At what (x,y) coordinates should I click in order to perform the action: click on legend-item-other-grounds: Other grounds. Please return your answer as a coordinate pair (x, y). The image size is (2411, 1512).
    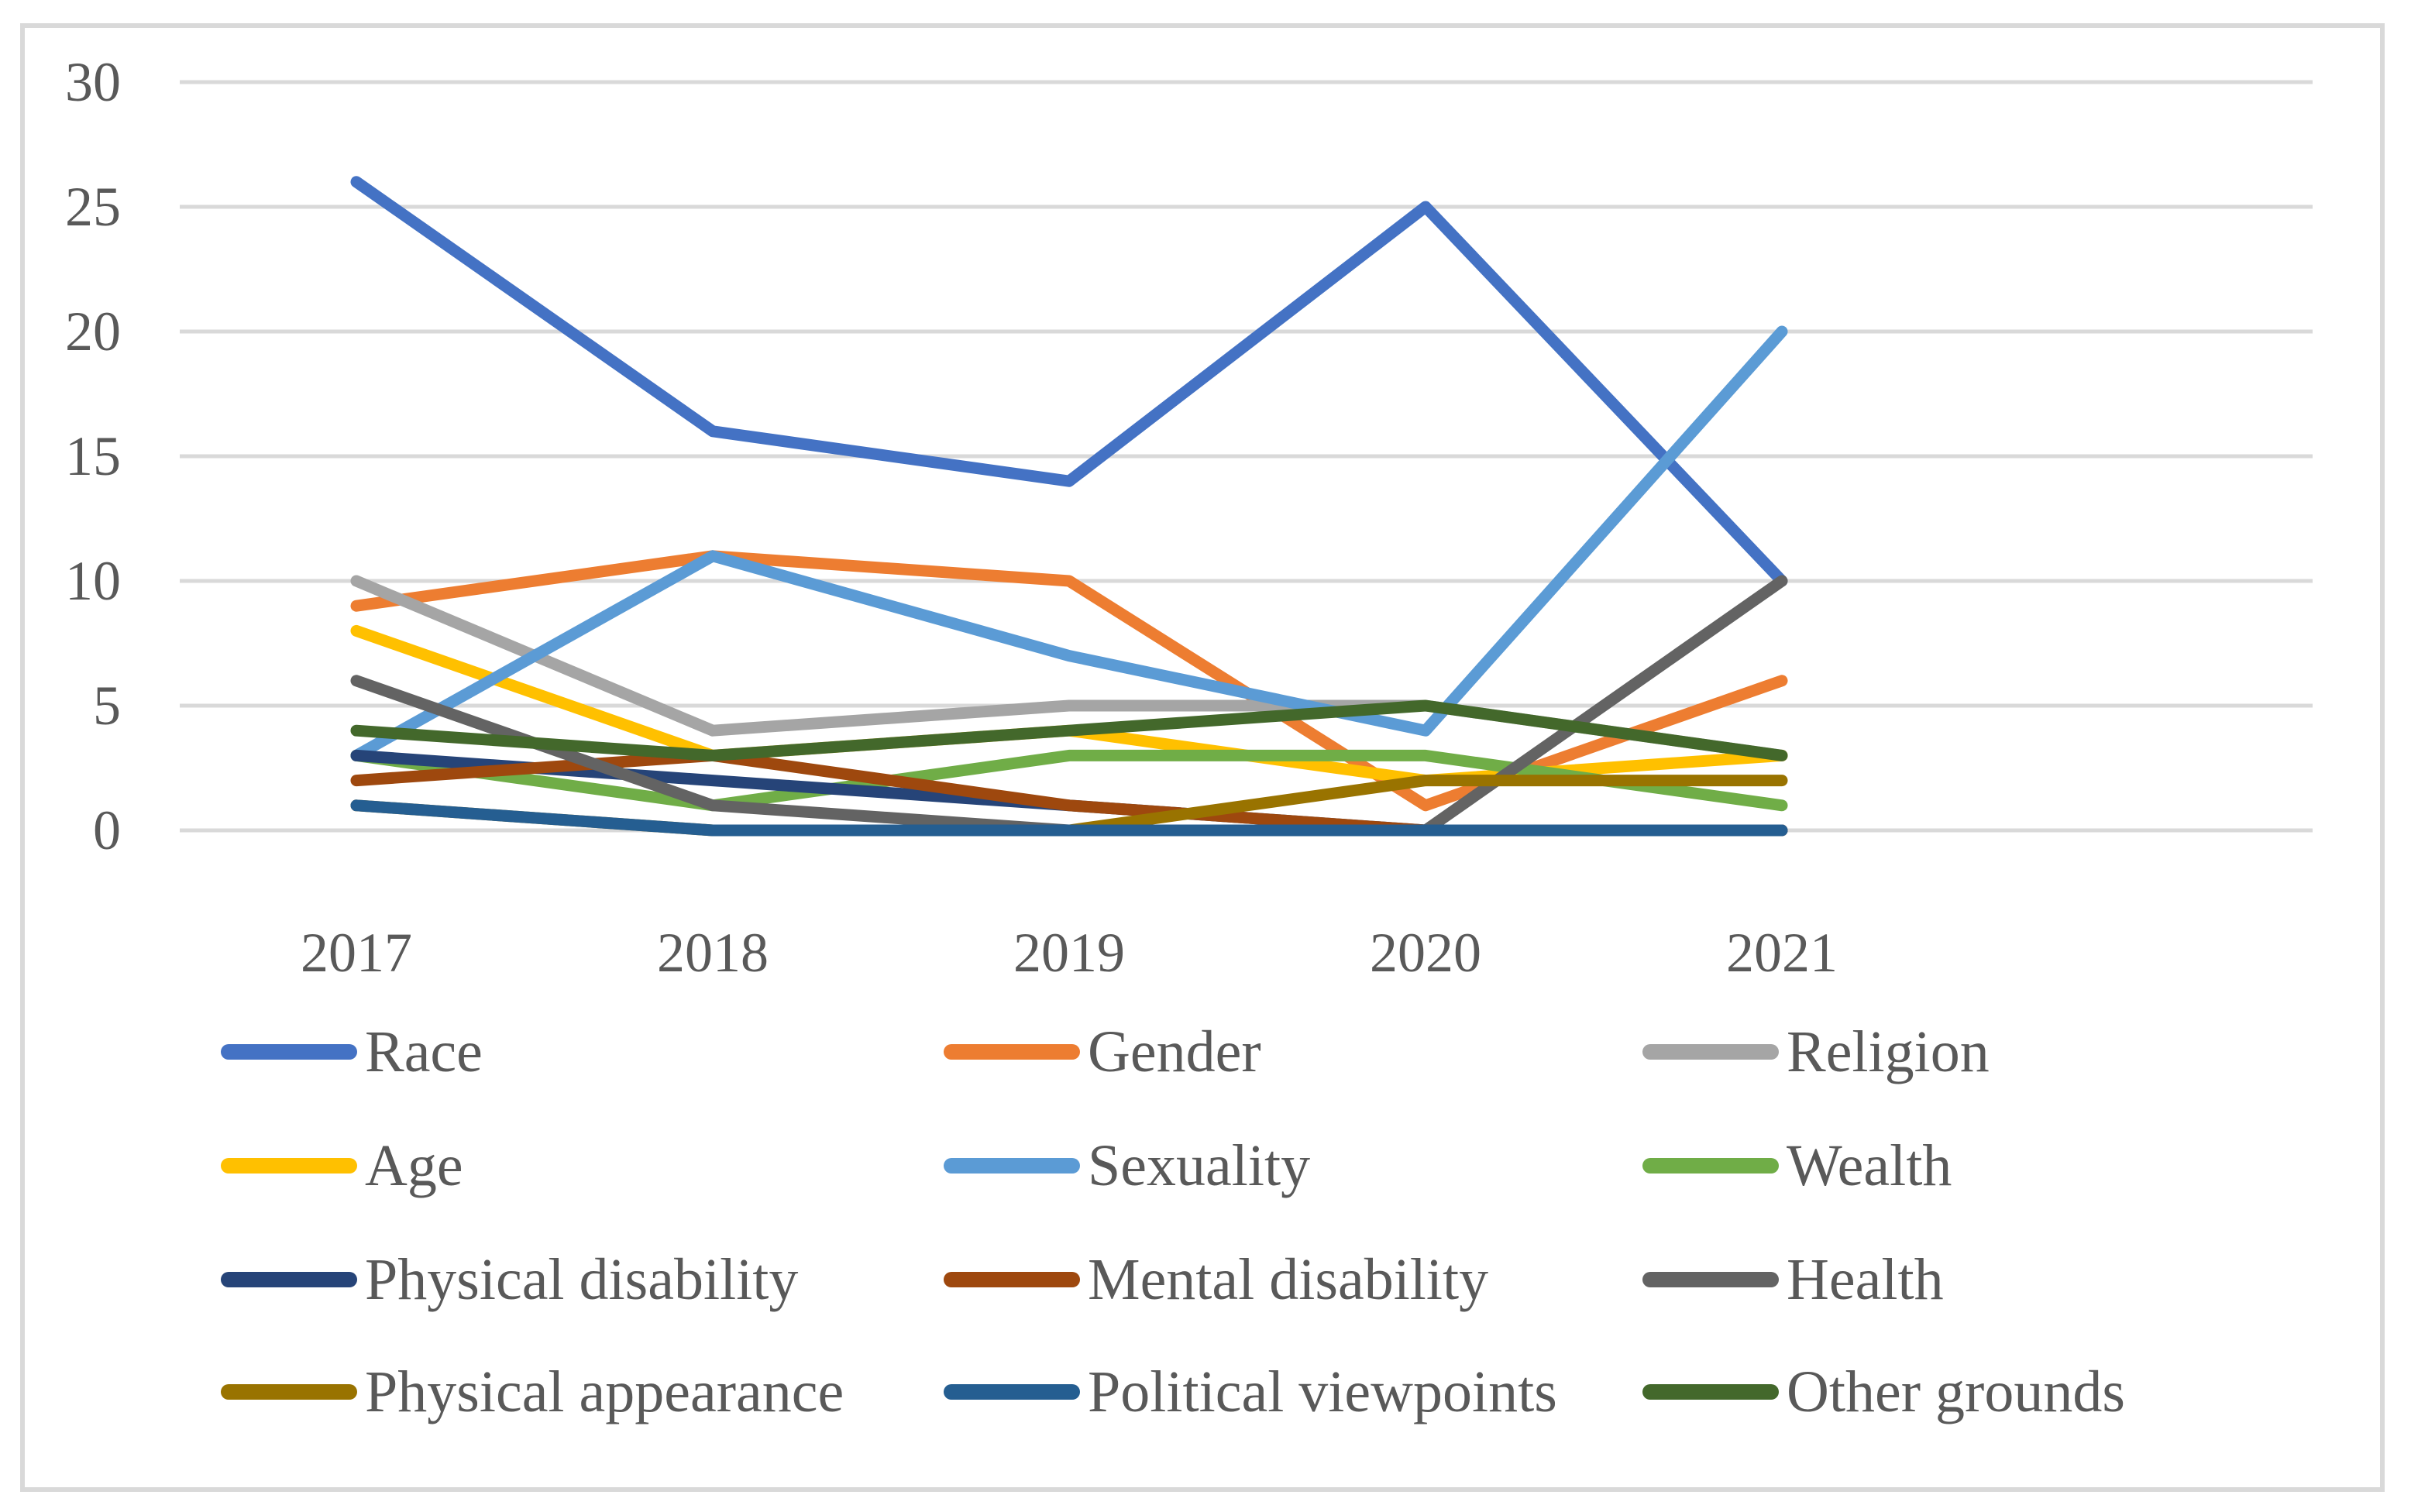
    Looking at the image, I should click on (1883, 1392).